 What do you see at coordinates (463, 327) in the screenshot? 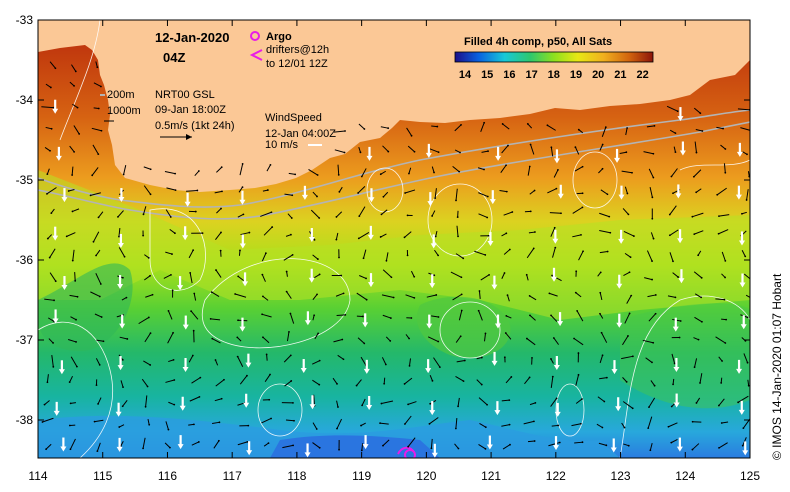
I see `eddy-green` at bounding box center [463, 327].